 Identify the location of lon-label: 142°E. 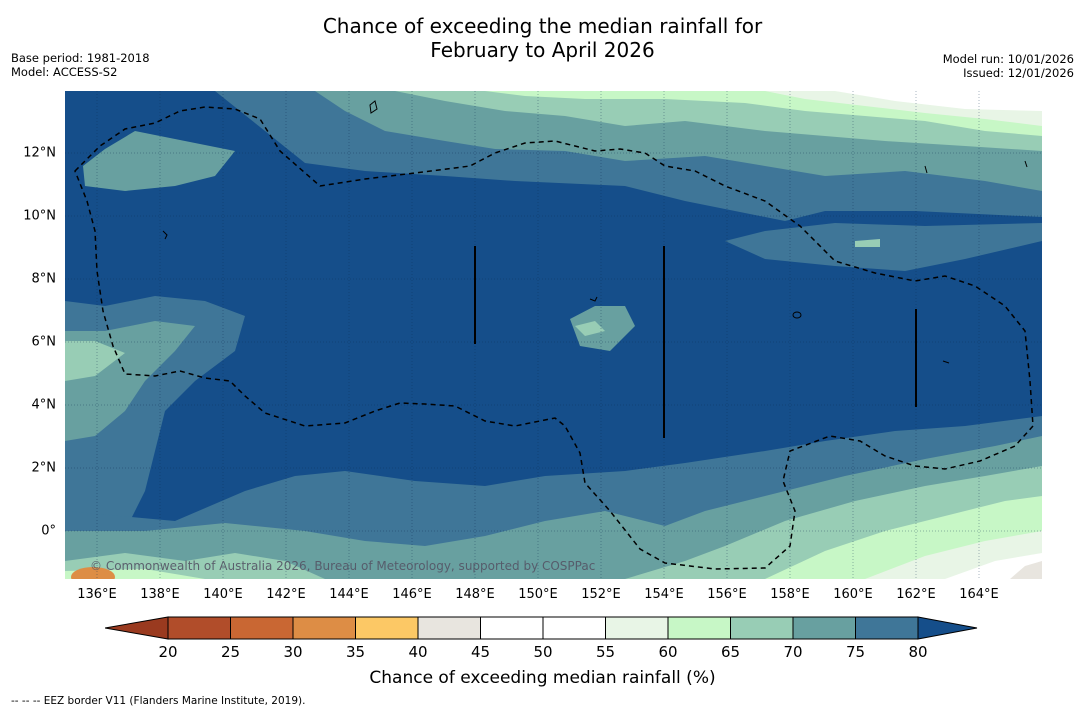
(286, 594).